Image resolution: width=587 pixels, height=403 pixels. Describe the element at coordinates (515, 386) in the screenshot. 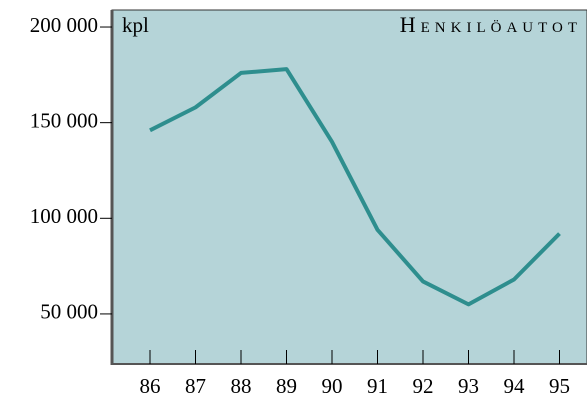

I see `x-tick-label: 94` at that location.